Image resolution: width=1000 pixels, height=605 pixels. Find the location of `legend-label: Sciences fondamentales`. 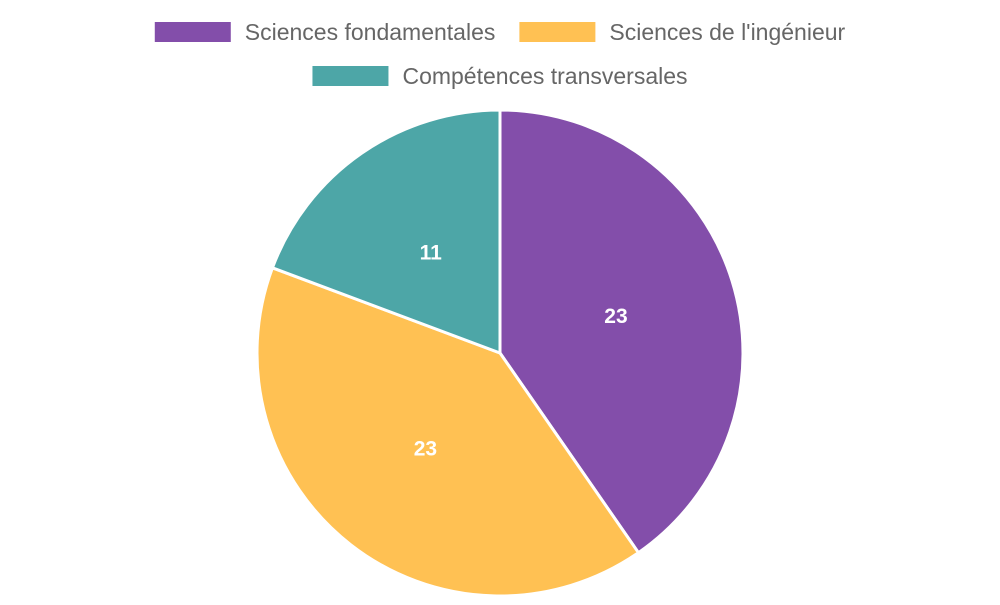

legend-label: Sciences fondamentales is located at coordinates (370, 32).